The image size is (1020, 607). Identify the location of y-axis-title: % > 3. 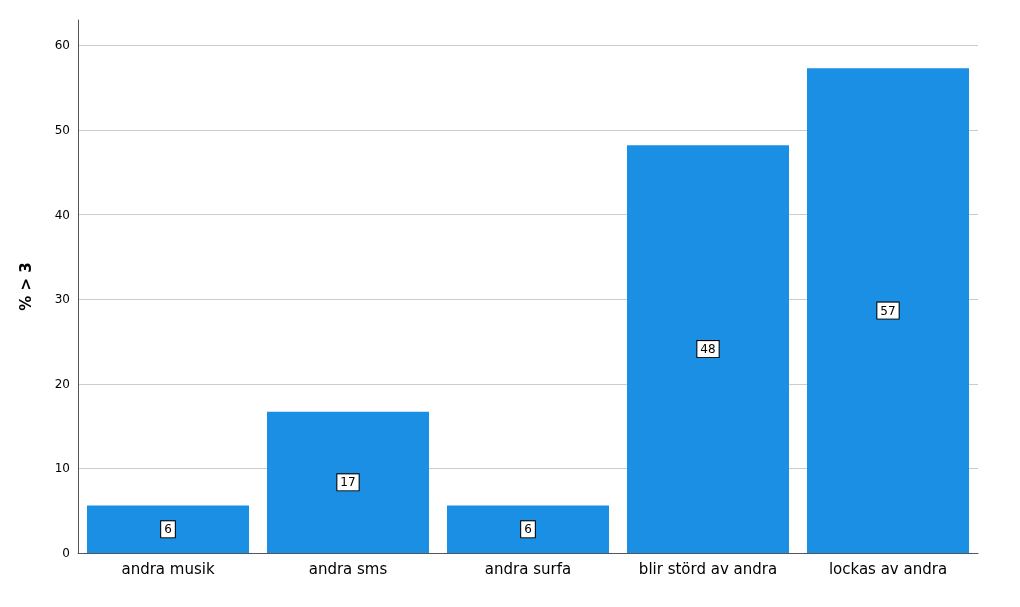
(25, 286).